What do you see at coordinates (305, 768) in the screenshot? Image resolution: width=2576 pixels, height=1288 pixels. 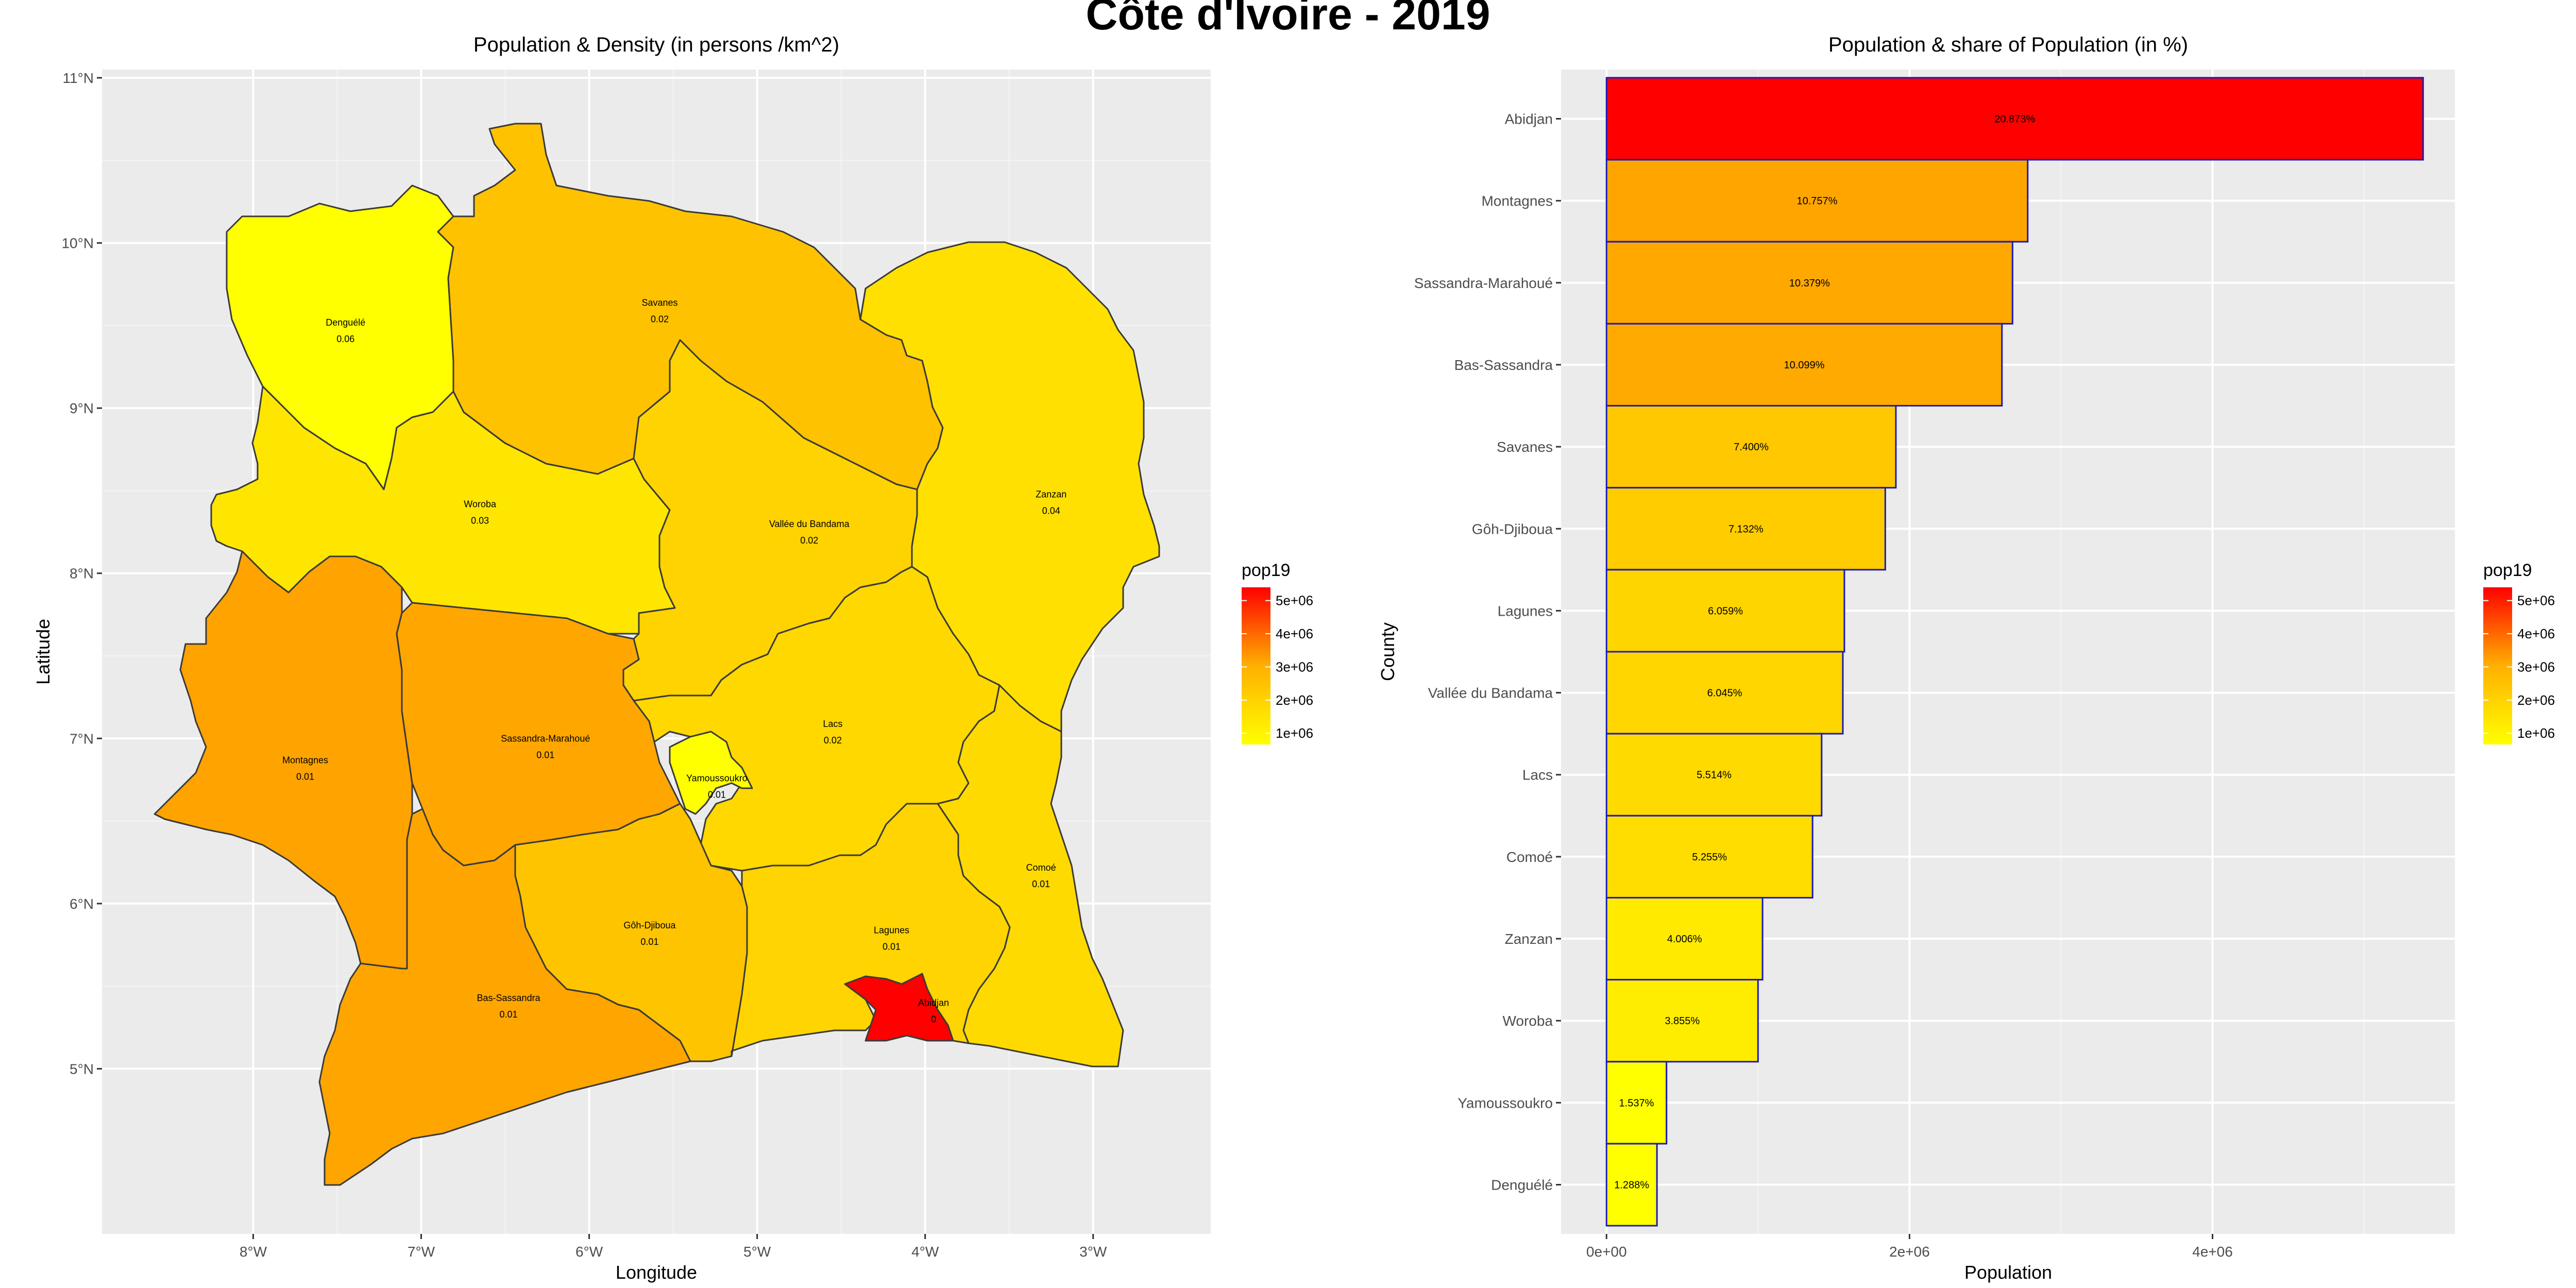 I see `map-label-montagnes: Montagnes 0.01` at bounding box center [305, 768].